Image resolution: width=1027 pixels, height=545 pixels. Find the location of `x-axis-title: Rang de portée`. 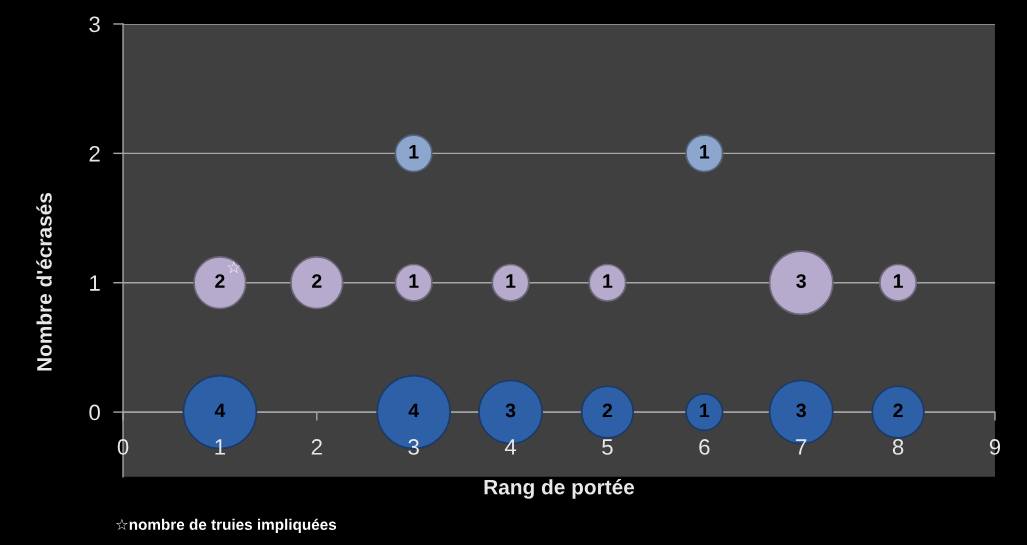

x-axis-title: Rang de portée is located at coordinates (559, 489).